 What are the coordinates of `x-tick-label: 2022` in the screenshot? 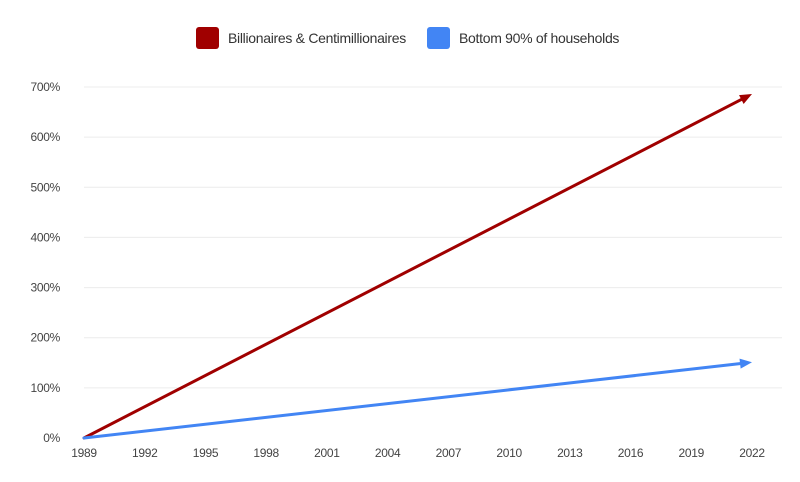 It's located at (752, 453).